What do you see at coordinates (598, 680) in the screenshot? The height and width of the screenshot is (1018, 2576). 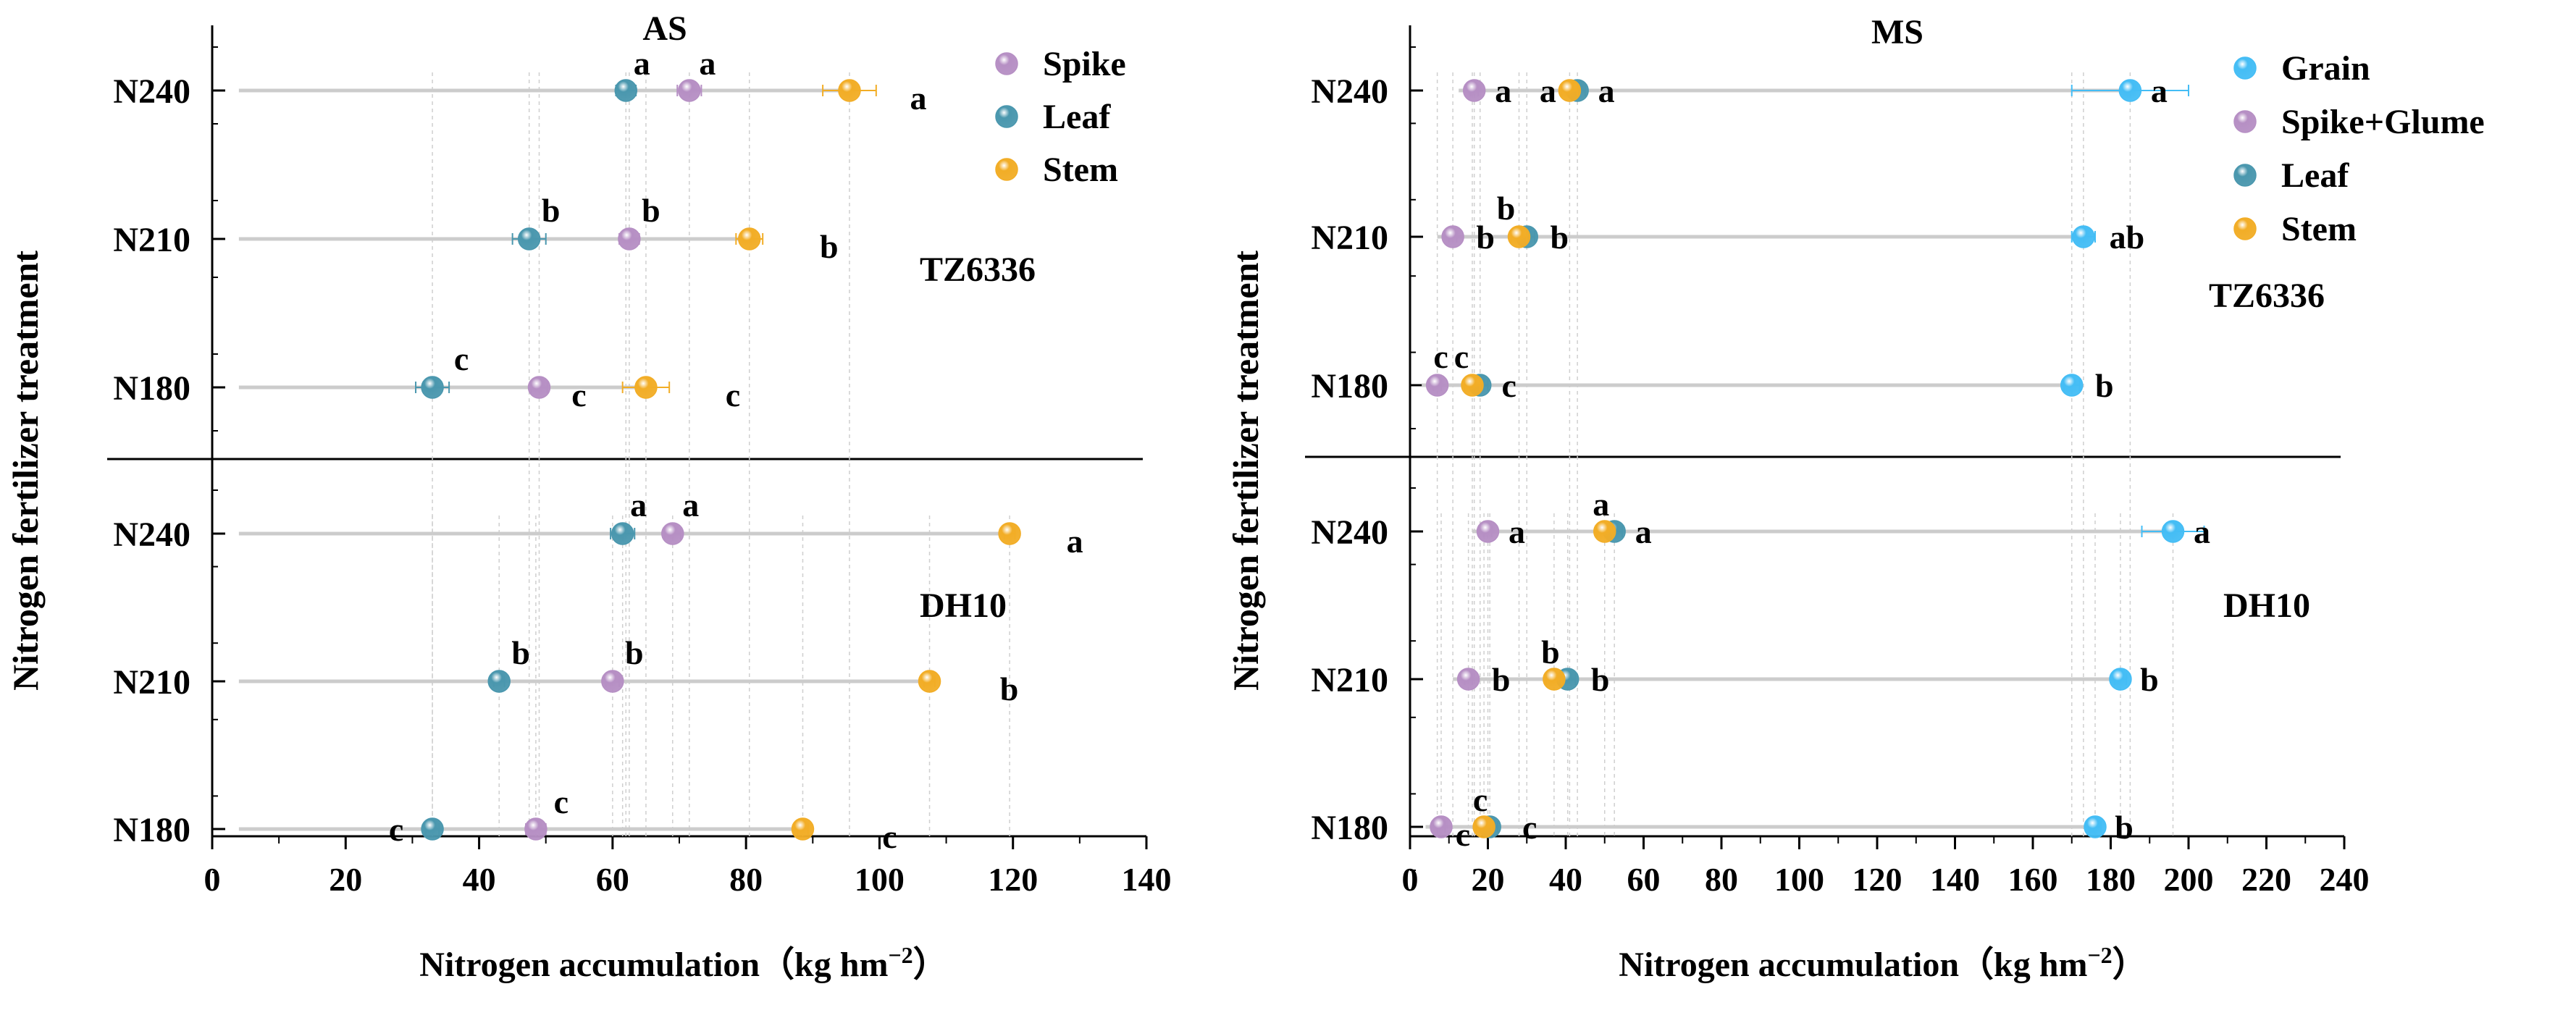 I see `panel-dh10: DH10 N240 N210 N180 a b c a b c a b c` at bounding box center [598, 680].